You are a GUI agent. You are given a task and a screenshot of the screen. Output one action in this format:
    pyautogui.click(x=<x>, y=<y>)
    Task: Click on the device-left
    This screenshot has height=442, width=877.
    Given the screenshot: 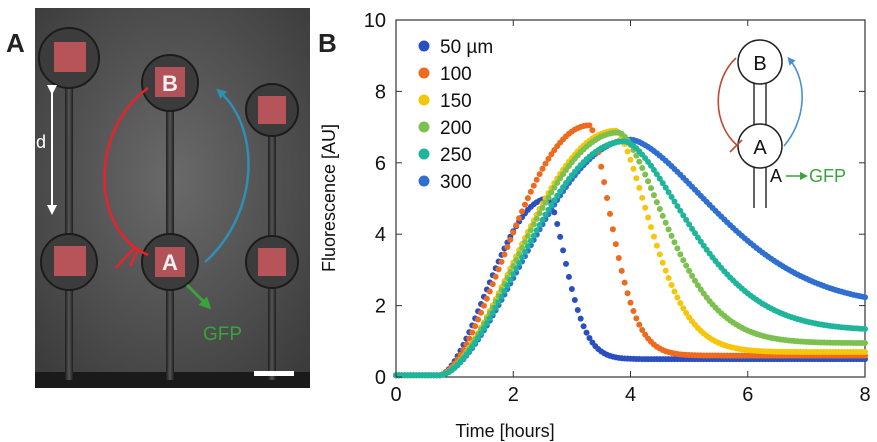 What is the action you would take?
    pyautogui.click(x=69, y=203)
    